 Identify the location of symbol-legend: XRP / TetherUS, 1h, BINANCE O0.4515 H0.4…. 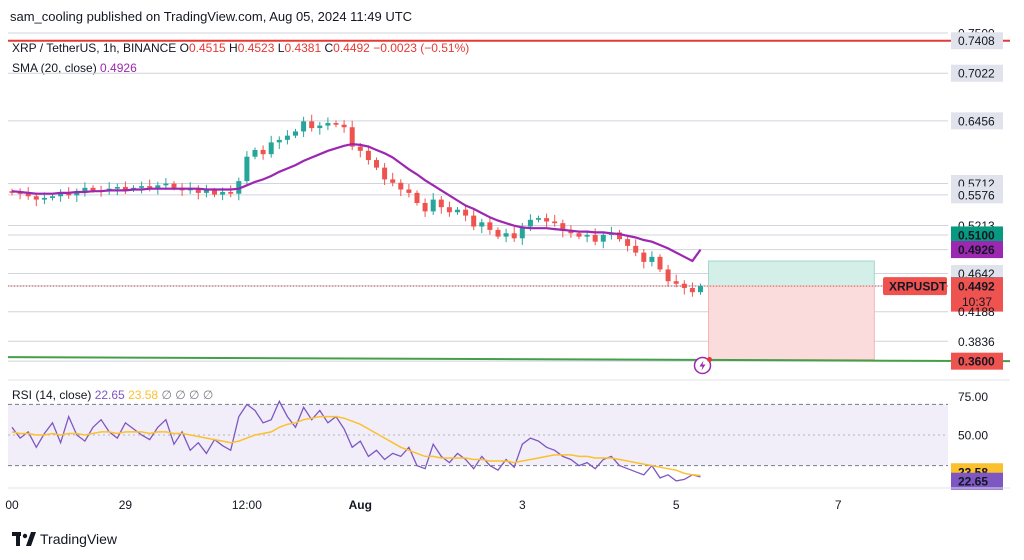
(240, 48).